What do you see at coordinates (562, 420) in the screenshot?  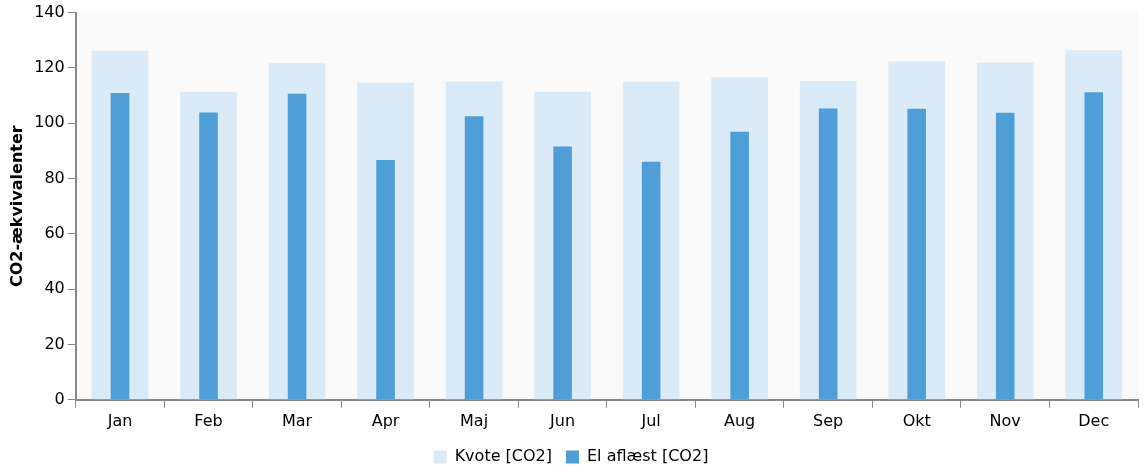 I see `x-tick-label: Jun` at bounding box center [562, 420].